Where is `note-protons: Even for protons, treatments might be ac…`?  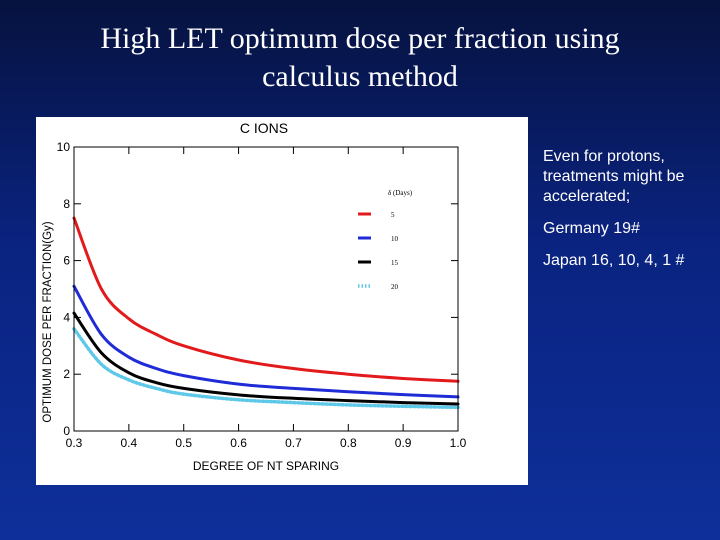 note-protons: Even for protons, treatments might be ac… is located at coordinates (614, 176).